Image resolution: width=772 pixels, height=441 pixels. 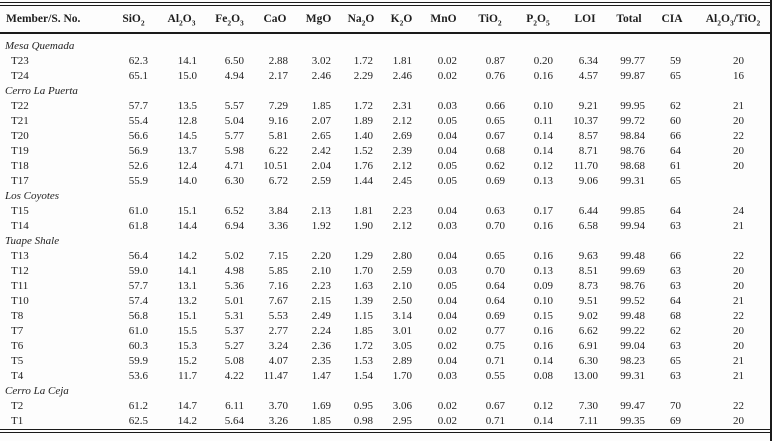 I want to click on cell-mgo: 2.42, so click(x=321, y=151).